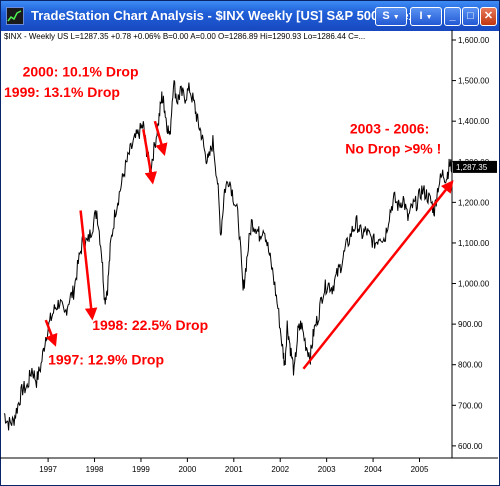 This screenshot has width=500, height=486. What do you see at coordinates (81, 72) in the screenshot?
I see `annotation-text: 2000: 10.1% Drop` at bounding box center [81, 72].